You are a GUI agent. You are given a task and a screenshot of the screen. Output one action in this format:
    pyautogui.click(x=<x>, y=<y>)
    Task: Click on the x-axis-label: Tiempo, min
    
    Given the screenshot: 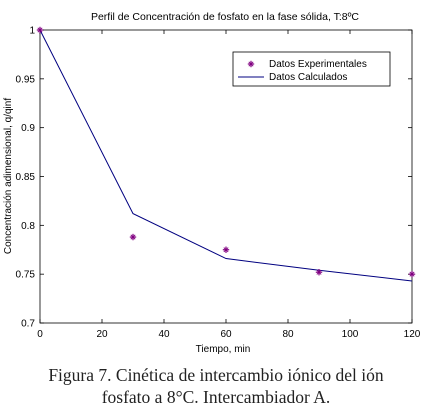 What is the action you would take?
    pyautogui.click(x=223, y=349)
    